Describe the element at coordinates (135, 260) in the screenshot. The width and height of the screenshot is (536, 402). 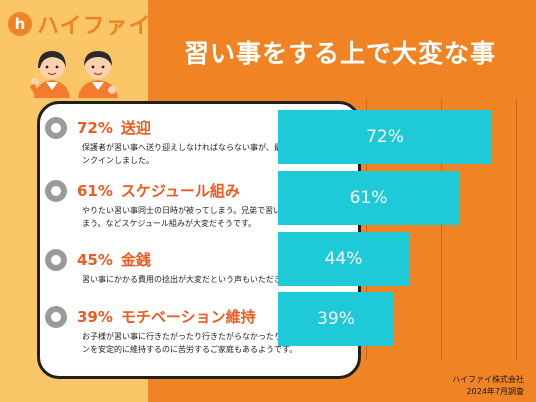
I see `item-label: 金銭` at that location.